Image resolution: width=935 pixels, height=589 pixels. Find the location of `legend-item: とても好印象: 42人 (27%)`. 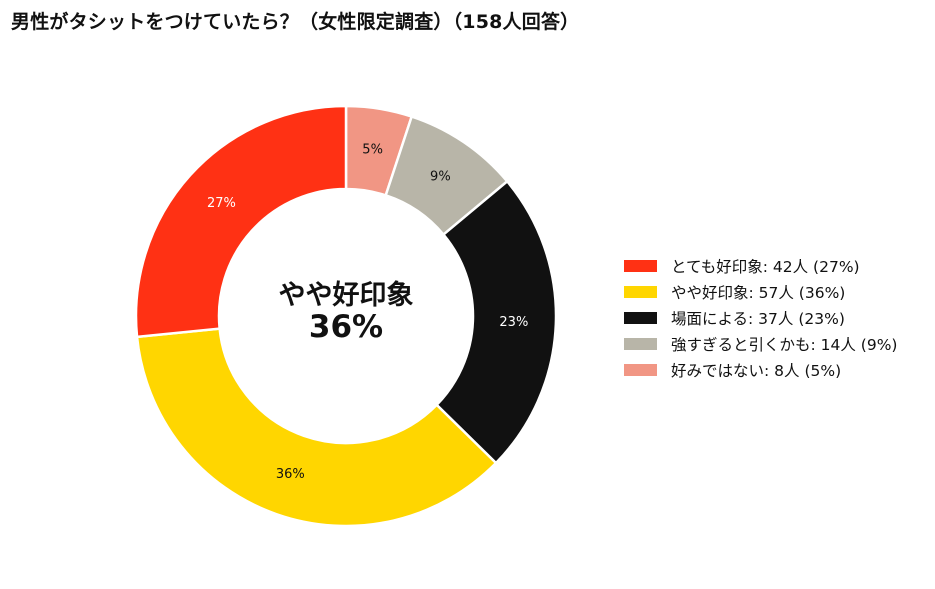

legend-item: とても好印象: 42人 (27%) is located at coordinates (760, 266).